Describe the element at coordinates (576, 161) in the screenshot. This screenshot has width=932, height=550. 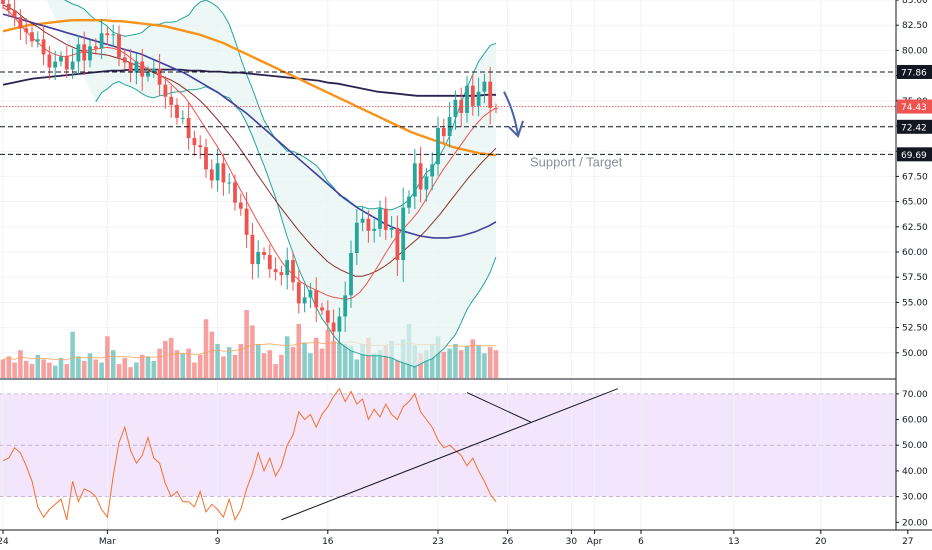
I see `support-target-annotation: Support / Target` at that location.